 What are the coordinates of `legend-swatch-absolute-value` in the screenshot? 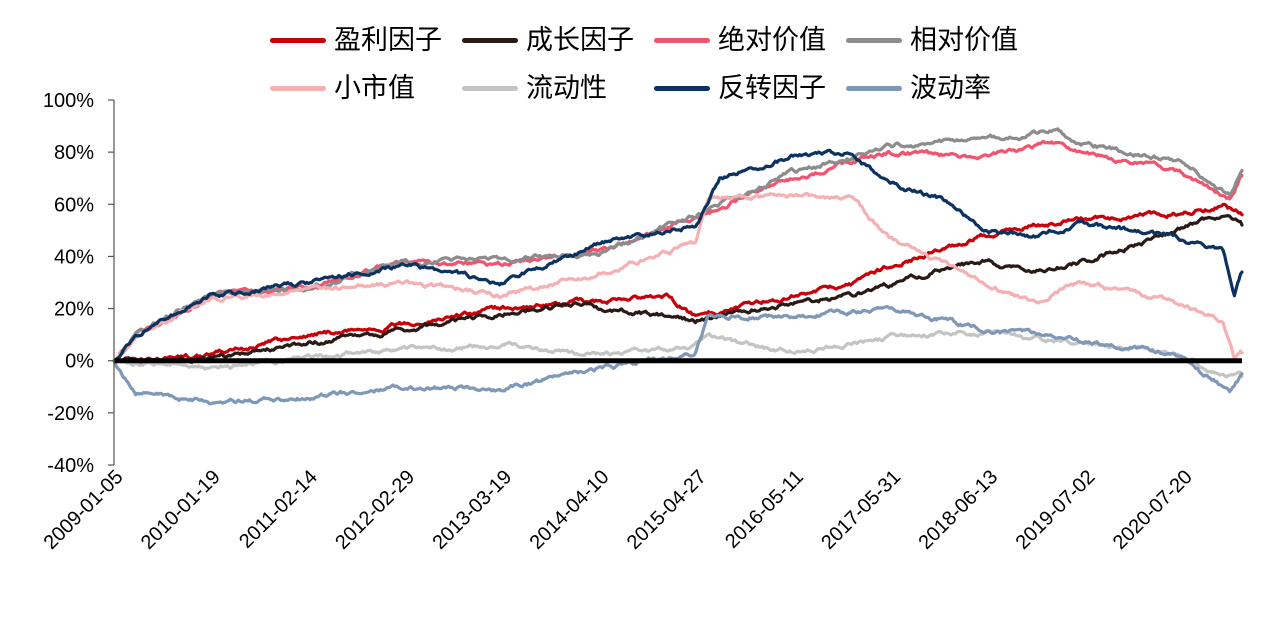 It's located at (682, 40).